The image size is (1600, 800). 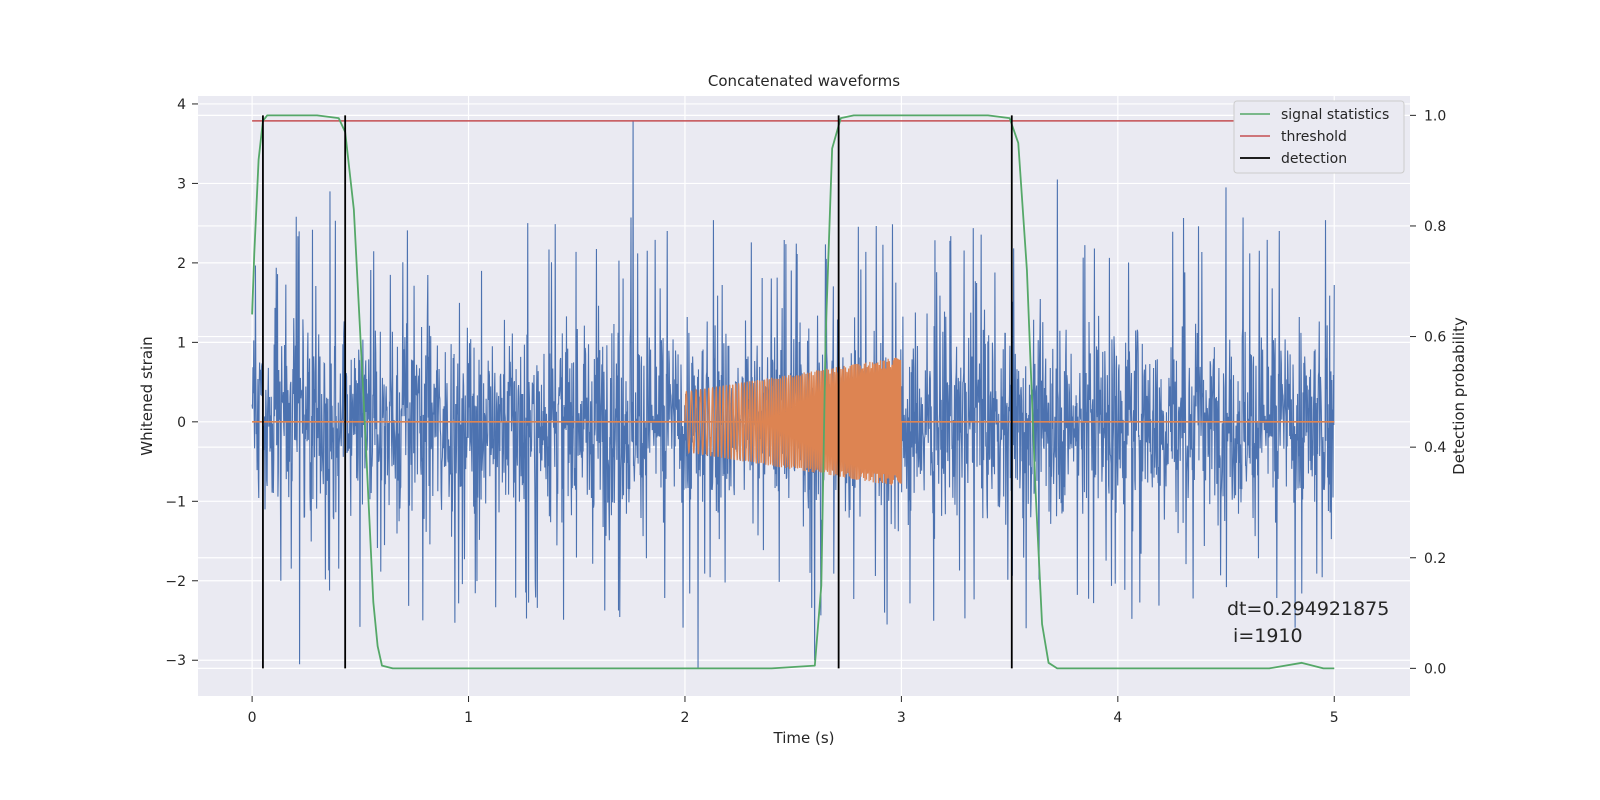 I want to click on y-axis-label: Whitened strain, so click(x=147, y=395).